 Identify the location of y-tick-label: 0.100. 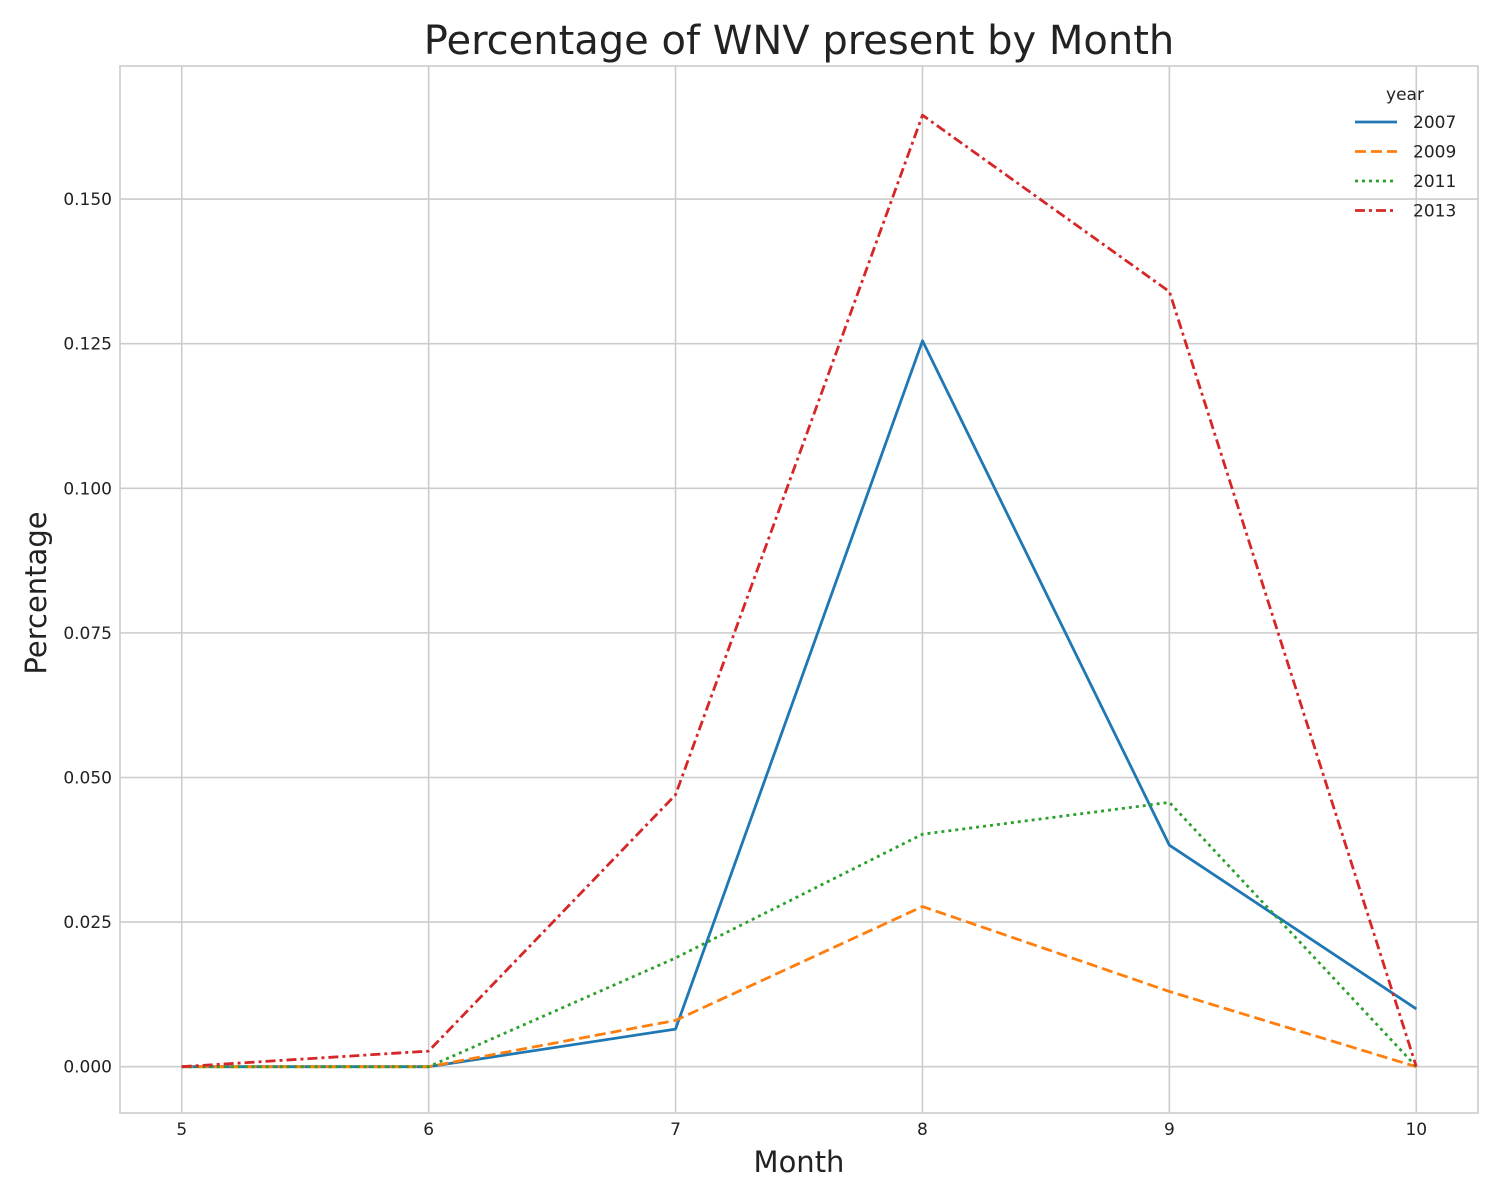
(87, 489).